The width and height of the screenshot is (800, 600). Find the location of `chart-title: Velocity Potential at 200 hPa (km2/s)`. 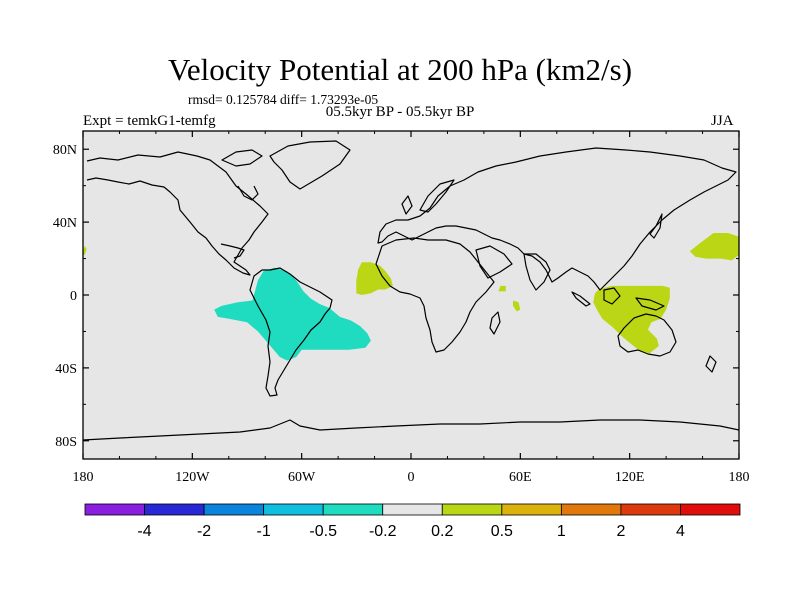

chart-title: Velocity Potential at 200 hPa (km2/s) is located at coordinates (400, 69).